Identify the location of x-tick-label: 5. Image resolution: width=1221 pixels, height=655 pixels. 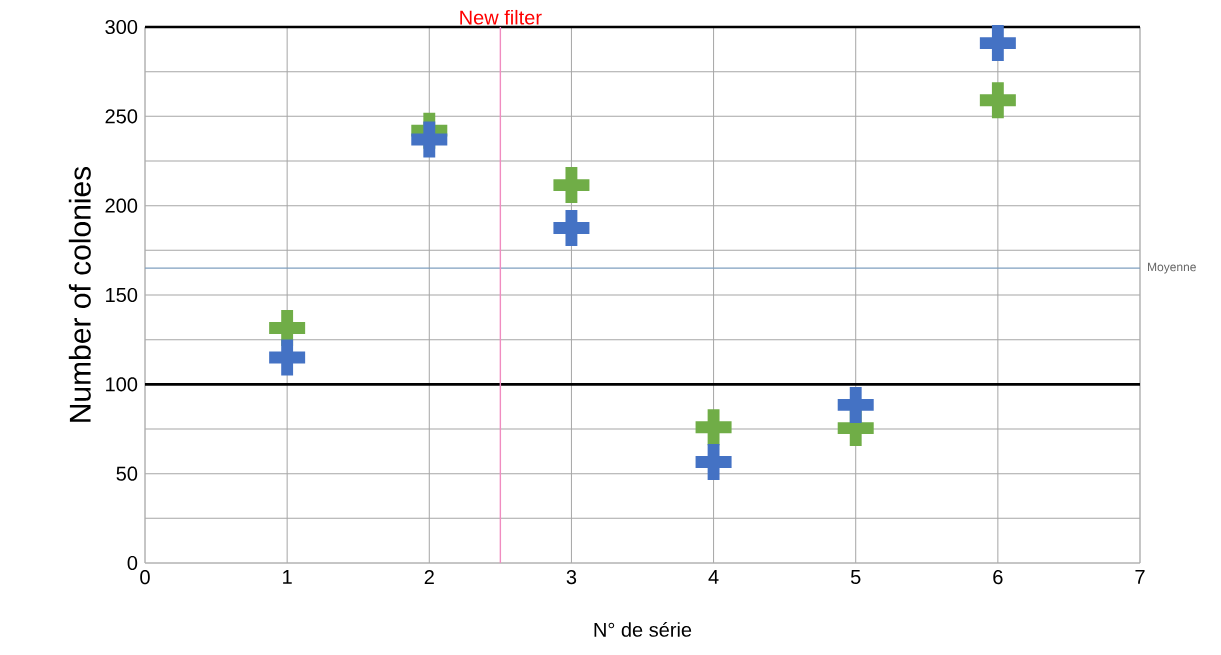
(855, 577).